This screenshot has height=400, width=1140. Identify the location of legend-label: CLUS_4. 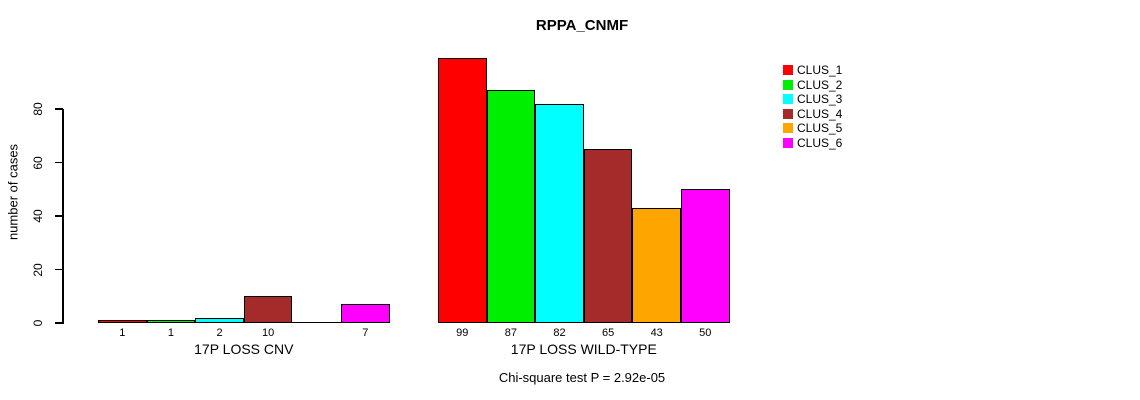
(820, 113).